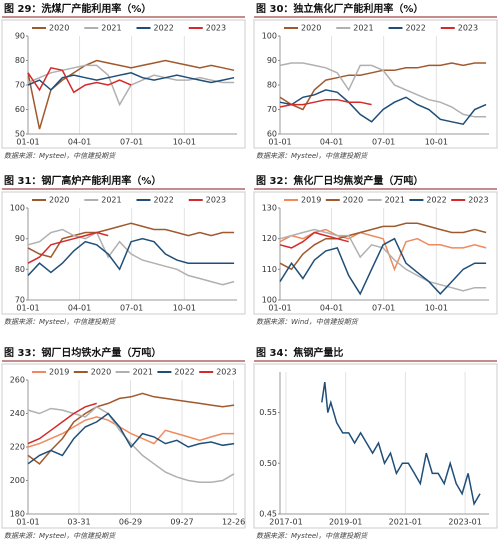 This screenshot has height=547, width=499. What do you see at coordinates (233, 522) in the screenshot?
I see `x-tick-label: 12-26` at bounding box center [233, 522].